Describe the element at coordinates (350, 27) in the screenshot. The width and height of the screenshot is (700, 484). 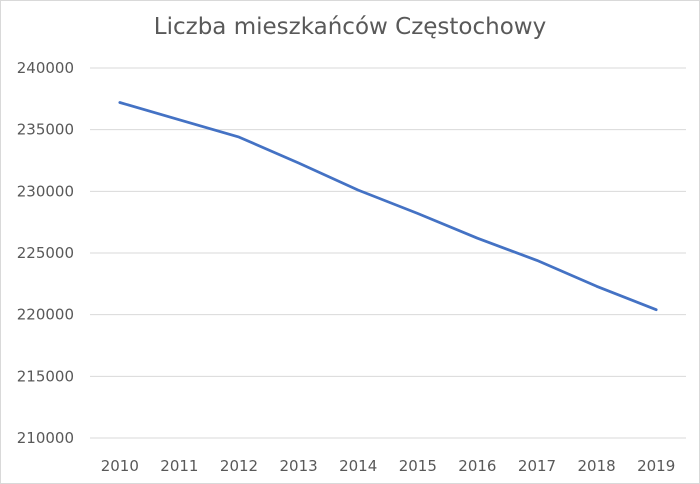
I see `chart-title: Liczba mieszkańców Częstochowy` at that location.